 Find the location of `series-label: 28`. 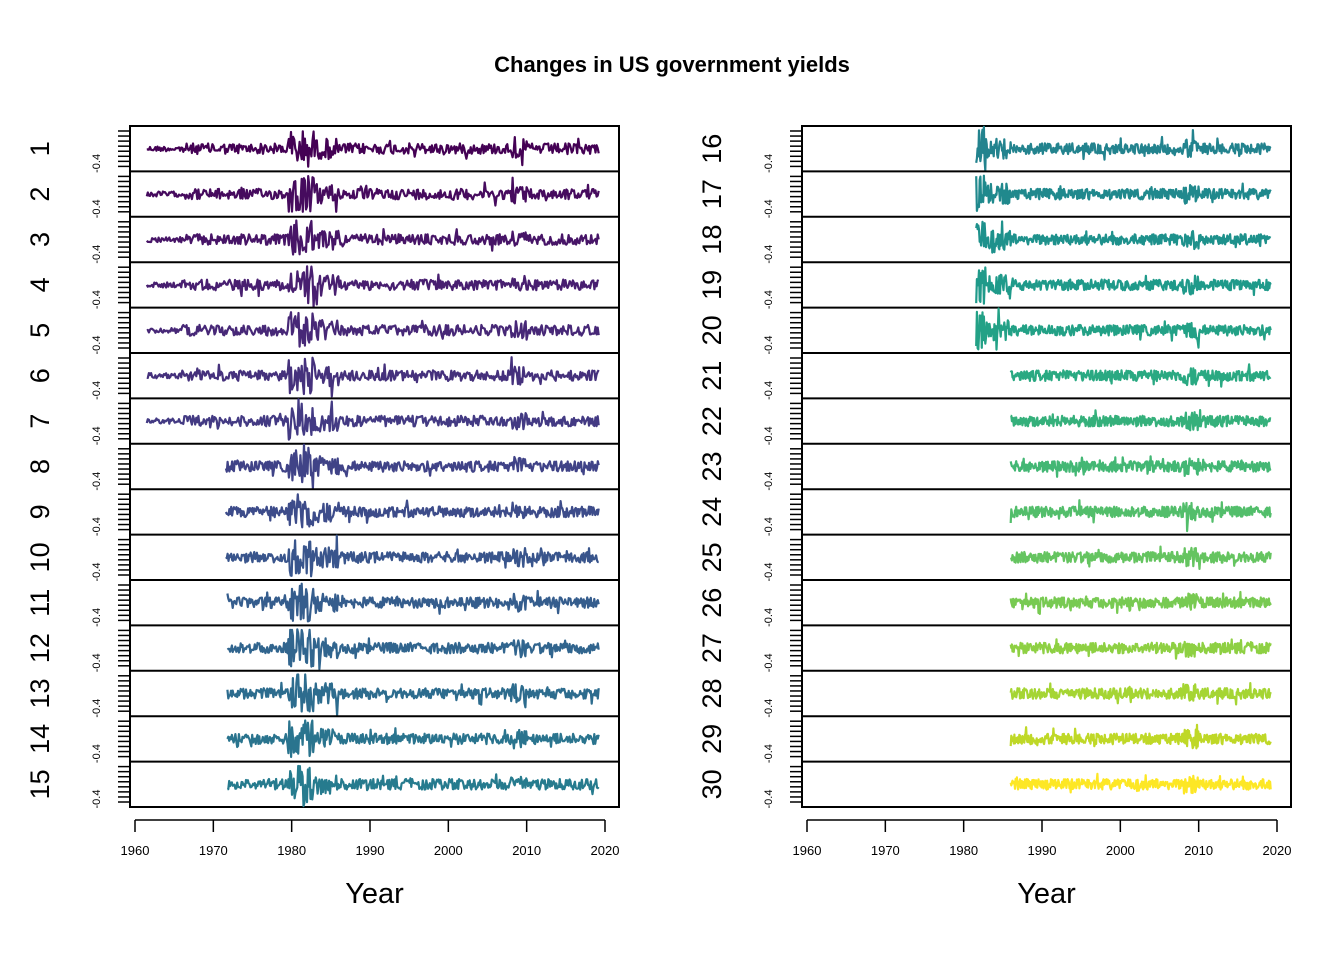

series-label: 28 is located at coordinates (712, 693).